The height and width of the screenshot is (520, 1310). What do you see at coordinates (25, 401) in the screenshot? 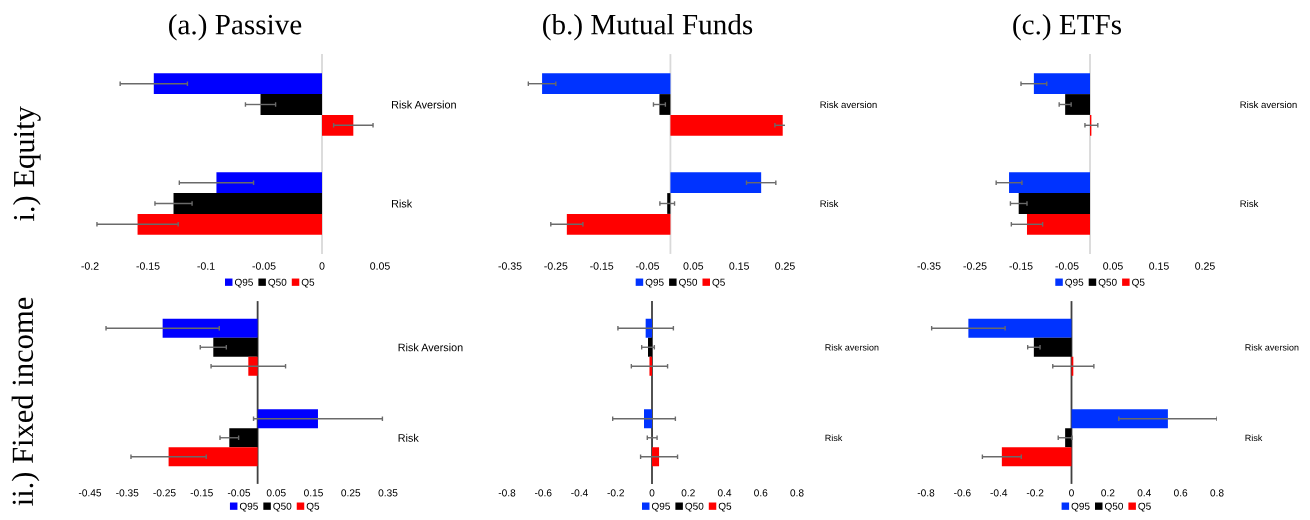
I see `y-axis-title: ii.) Fixed income` at bounding box center [25, 401].